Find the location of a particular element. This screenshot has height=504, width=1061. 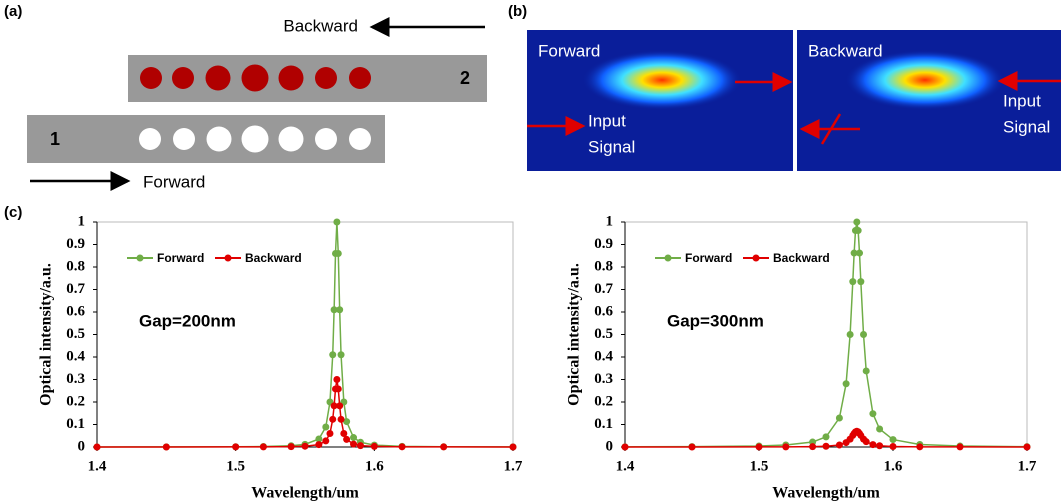

block is located at coordinates (831, 129).